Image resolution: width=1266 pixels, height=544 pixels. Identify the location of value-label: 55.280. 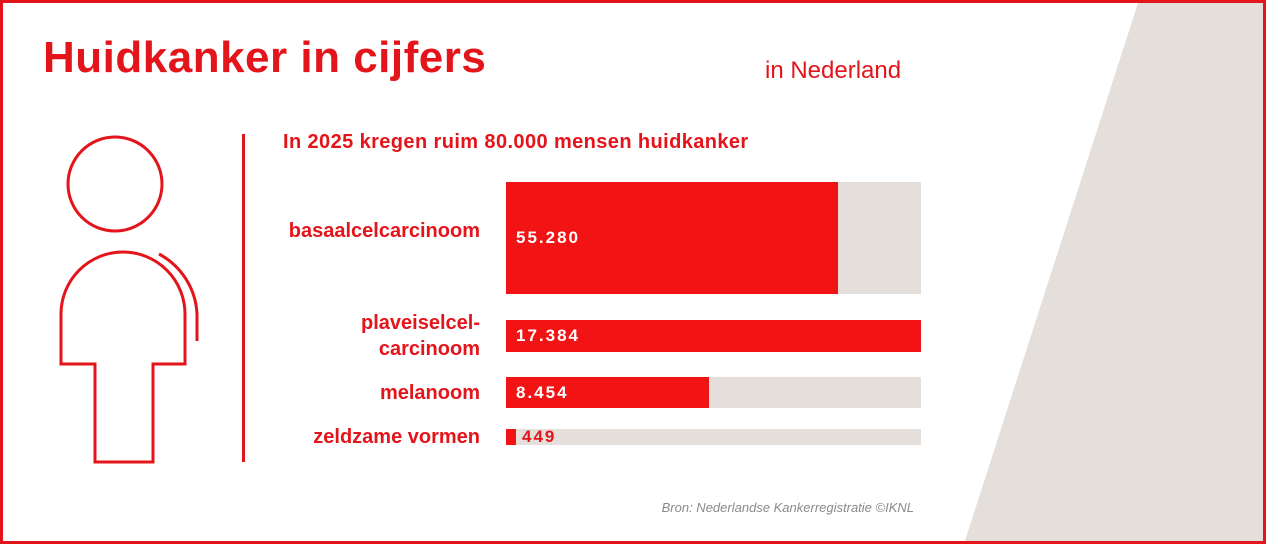
(548, 237).